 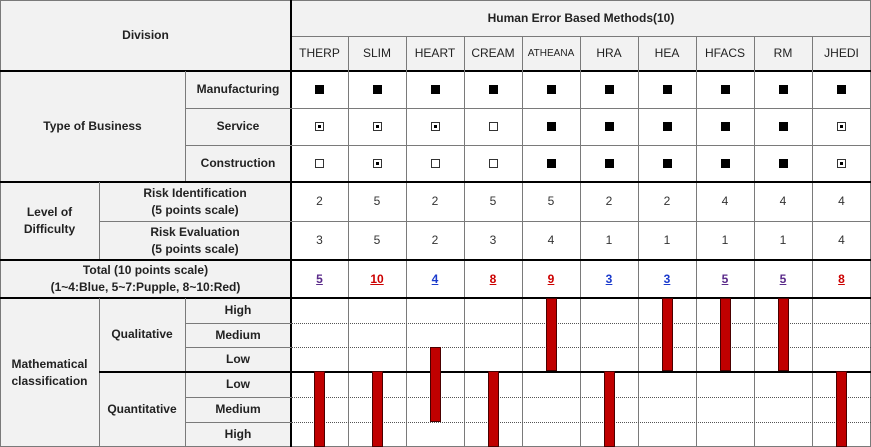 I want to click on qual-level-low: Low, so click(x=238, y=359).